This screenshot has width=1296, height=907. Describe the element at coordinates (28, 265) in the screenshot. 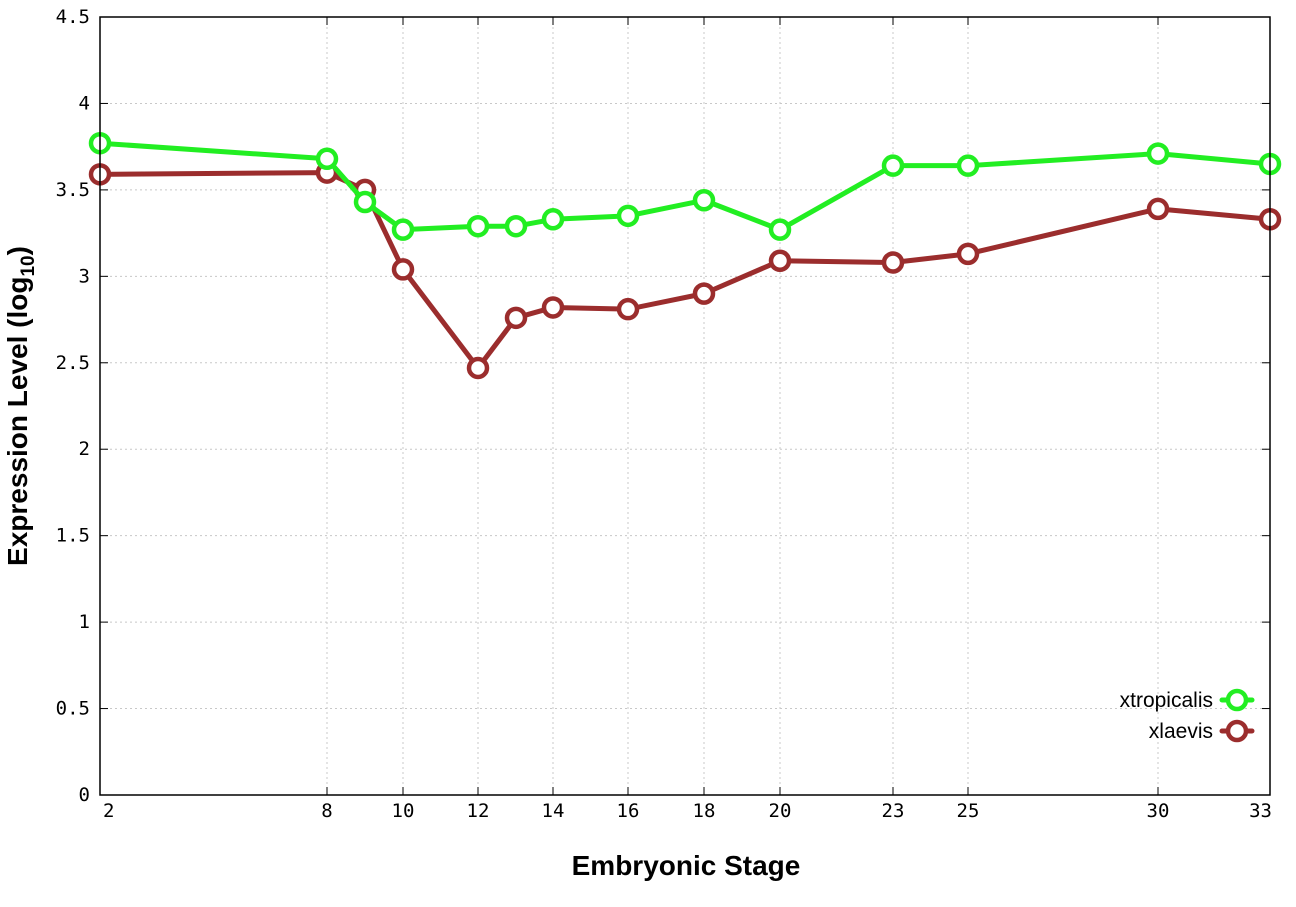

I see `y-axis-title-subscript: 10` at that location.